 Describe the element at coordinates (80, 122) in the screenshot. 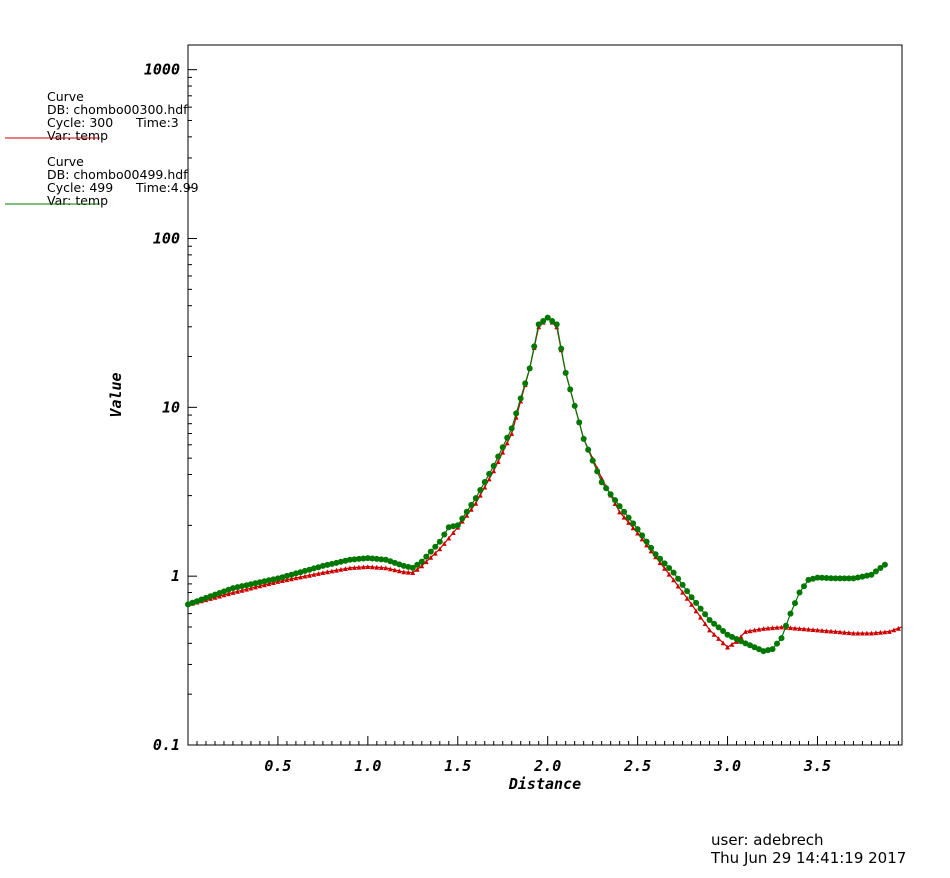

I see `legend-1-cycle: Cycle: 300` at that location.